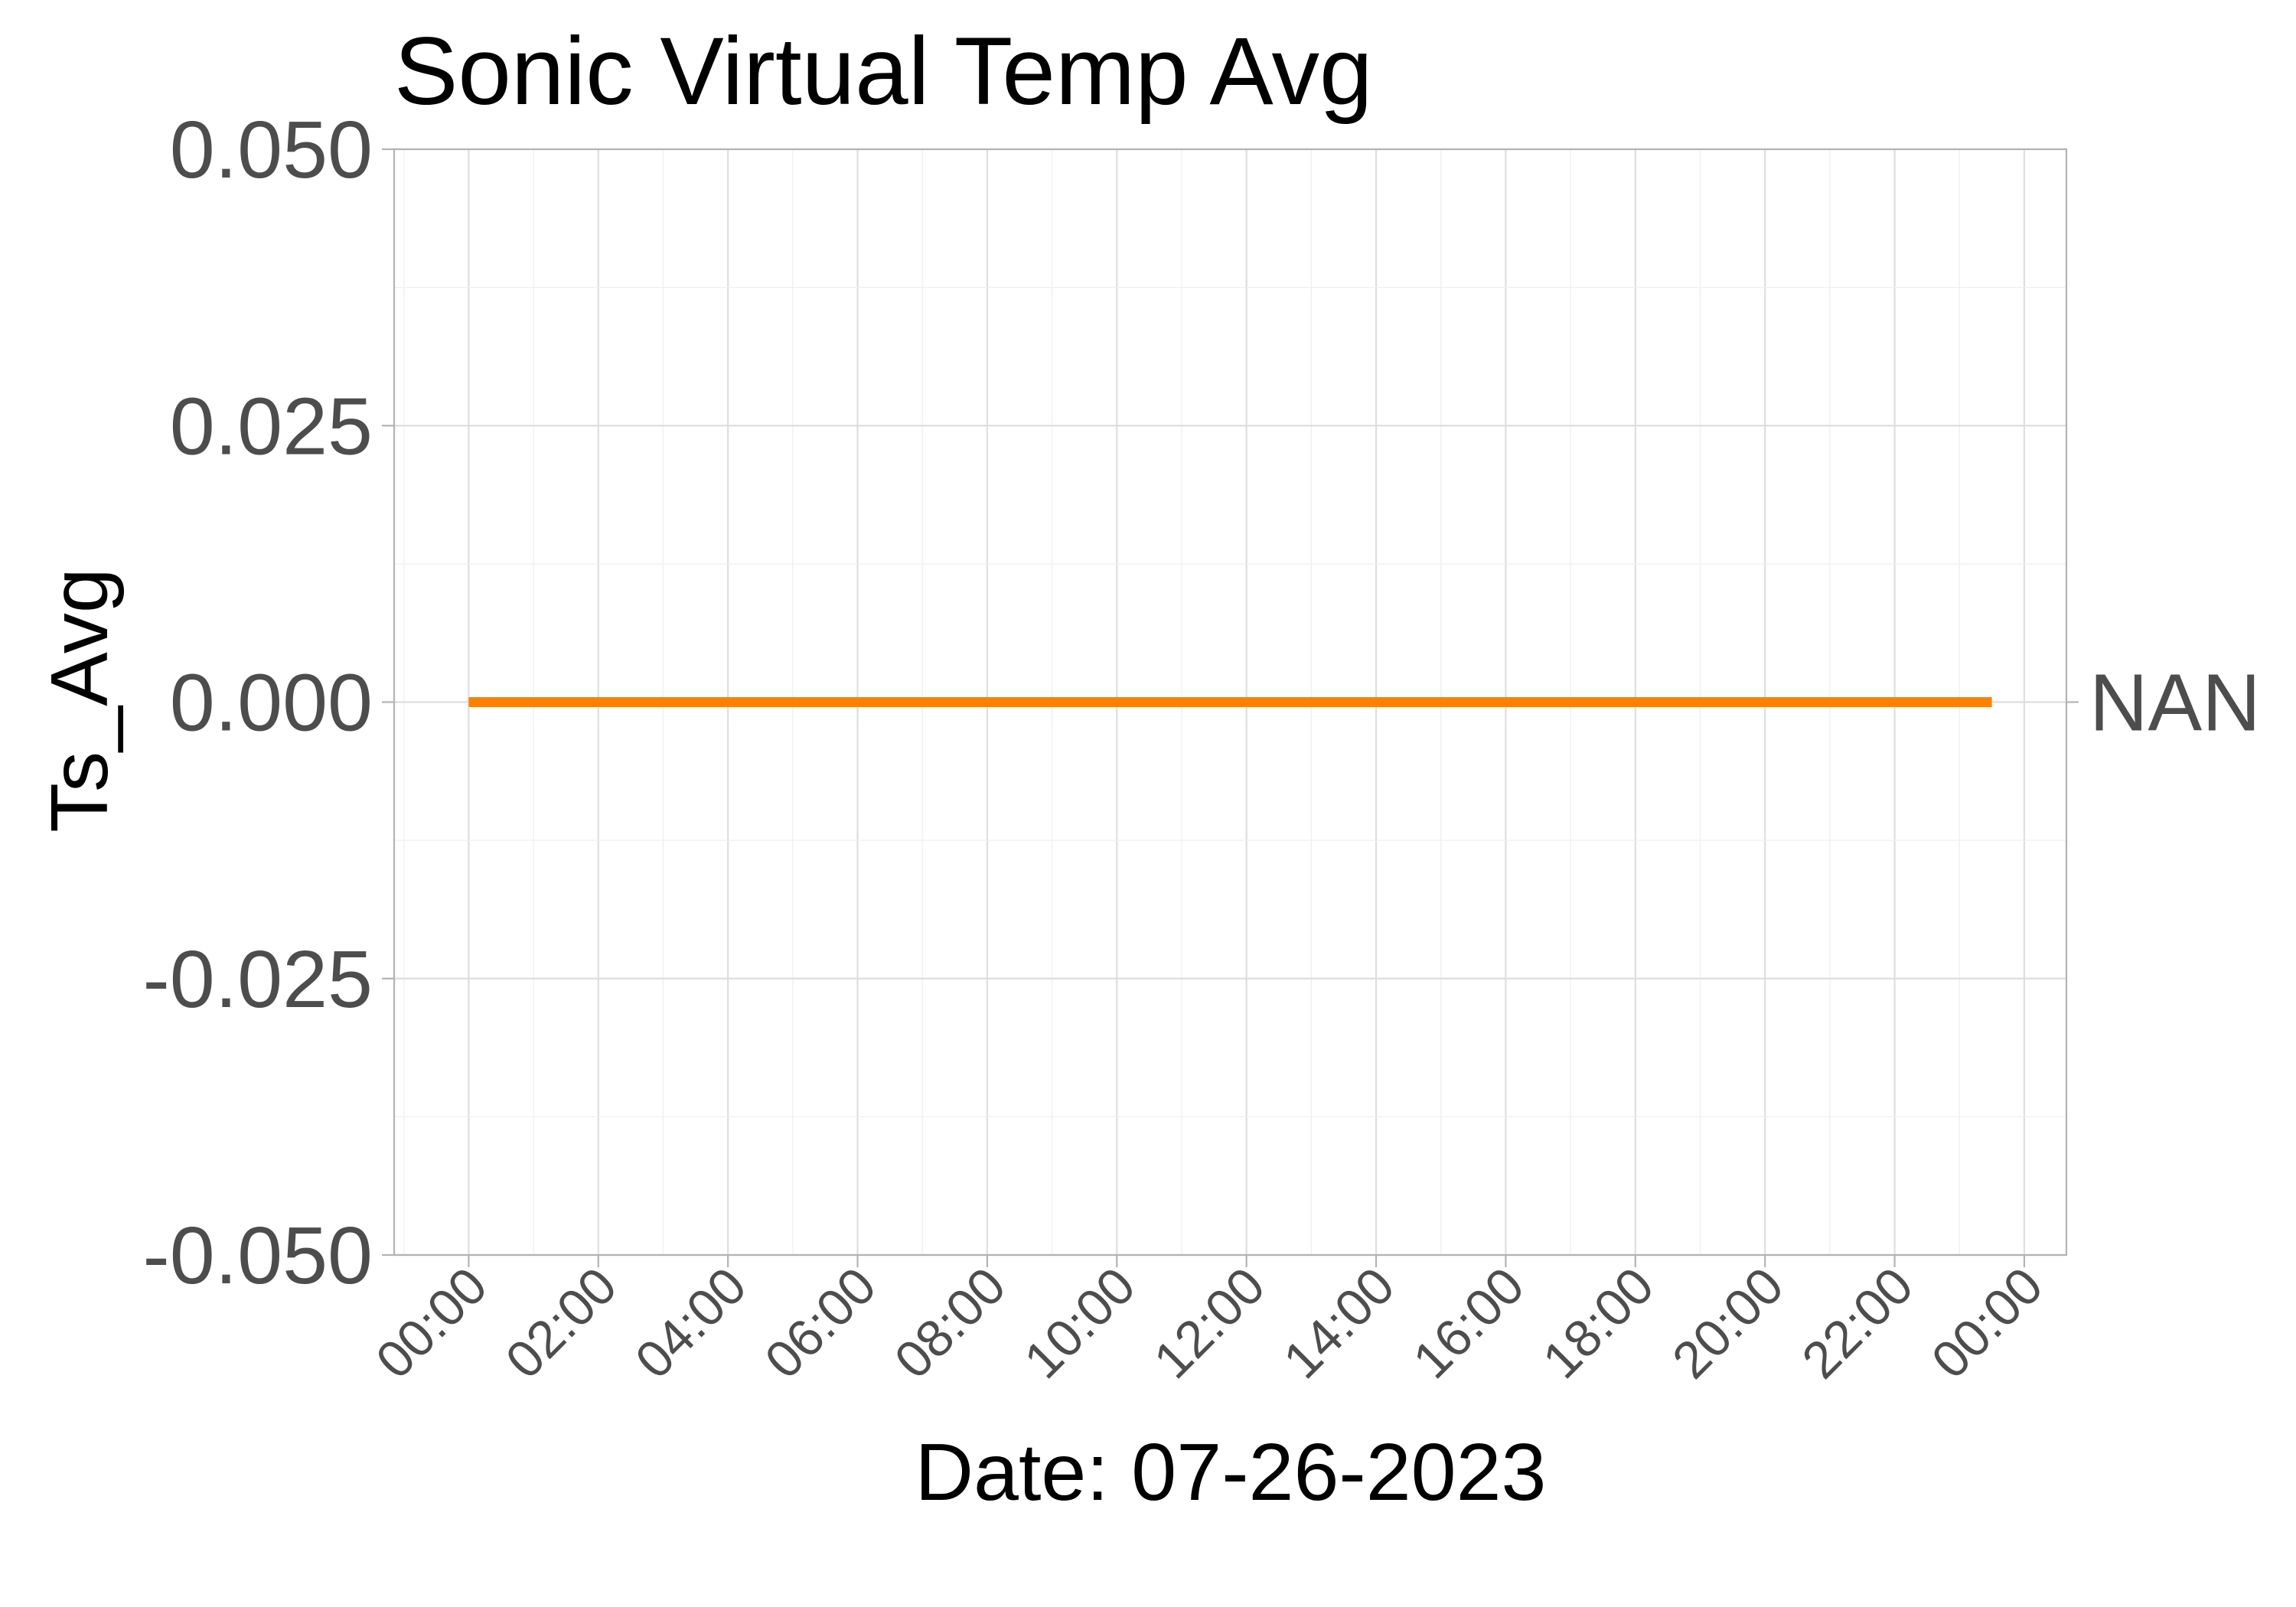 The height and width of the screenshot is (1607, 2296). Describe the element at coordinates (691, 1323) in the screenshot. I see `x-tick-label: 04:00` at that location.